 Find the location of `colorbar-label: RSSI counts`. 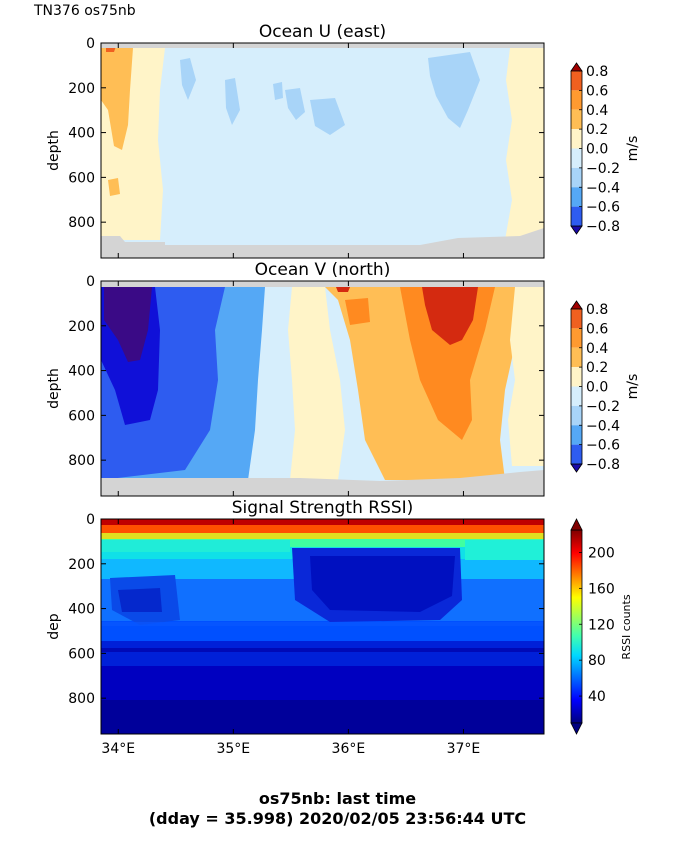

colorbar-label: RSSI counts is located at coordinates (626, 626).